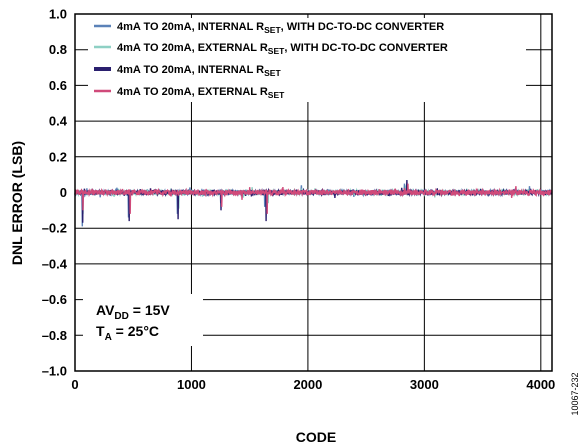 This screenshot has height=448, width=588. What do you see at coordinates (74, 384) in the screenshot?
I see `x-tick-label: 0` at bounding box center [74, 384].